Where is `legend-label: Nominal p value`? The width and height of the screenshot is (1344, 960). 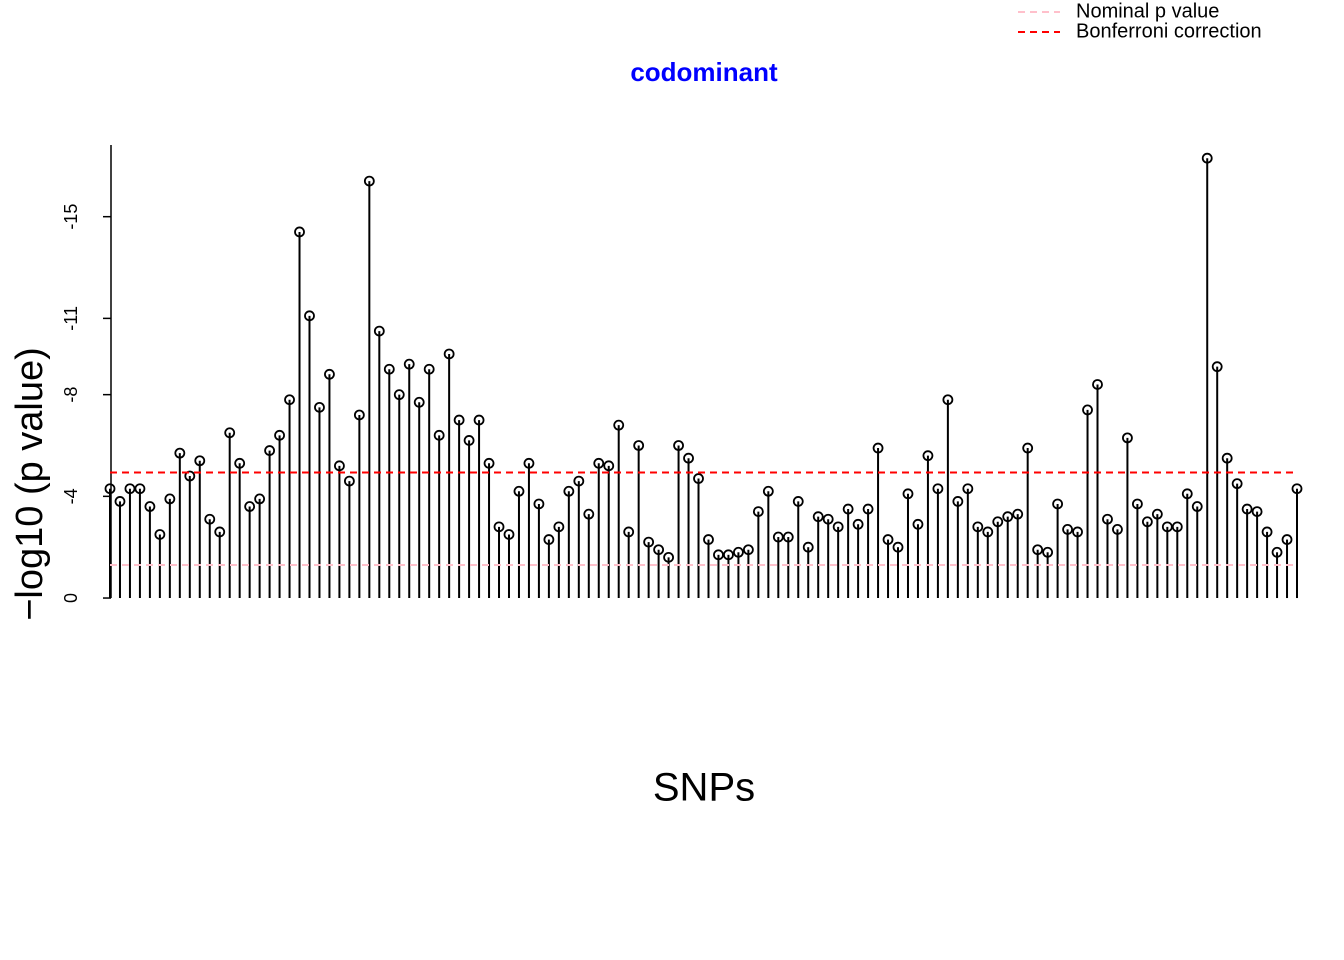 legend-label: Nominal p value is located at coordinates (1147, 11).